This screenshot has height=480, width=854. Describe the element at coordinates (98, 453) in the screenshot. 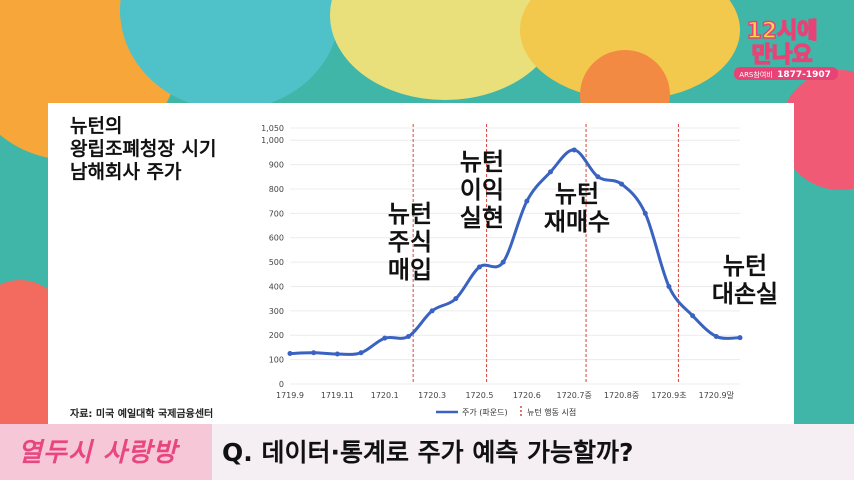

I see `segment-logo: 열두시 사랑방` at that location.